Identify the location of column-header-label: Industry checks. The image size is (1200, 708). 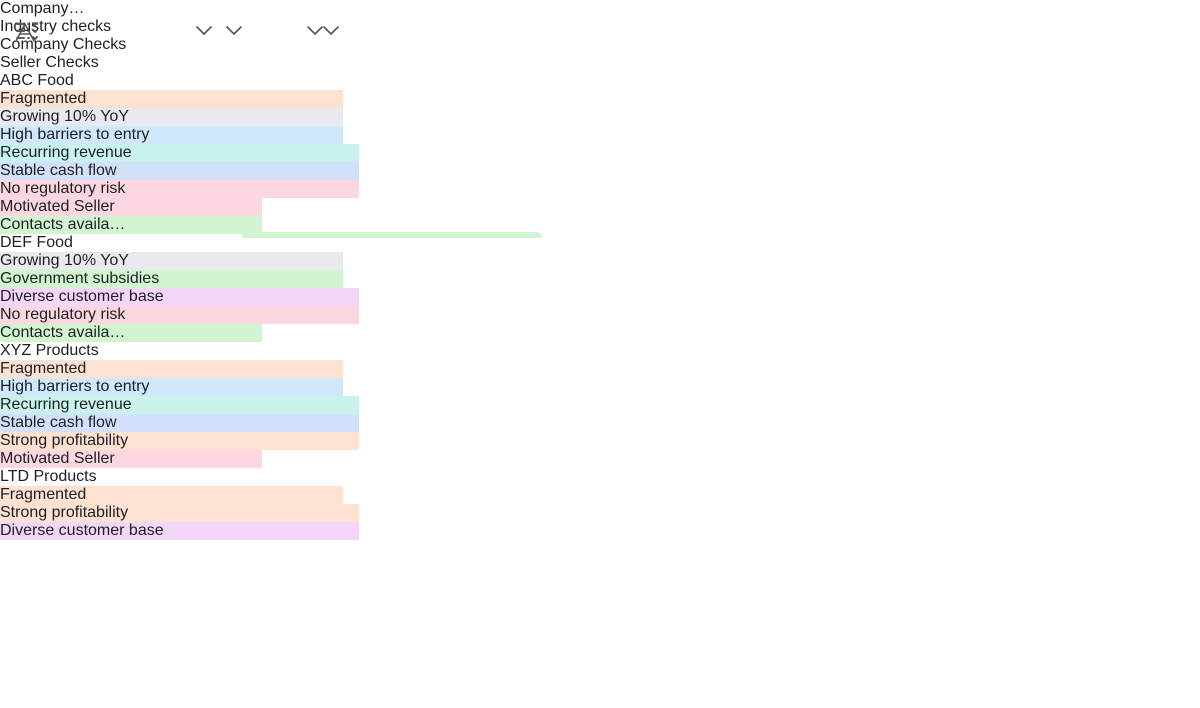
(56, 26).